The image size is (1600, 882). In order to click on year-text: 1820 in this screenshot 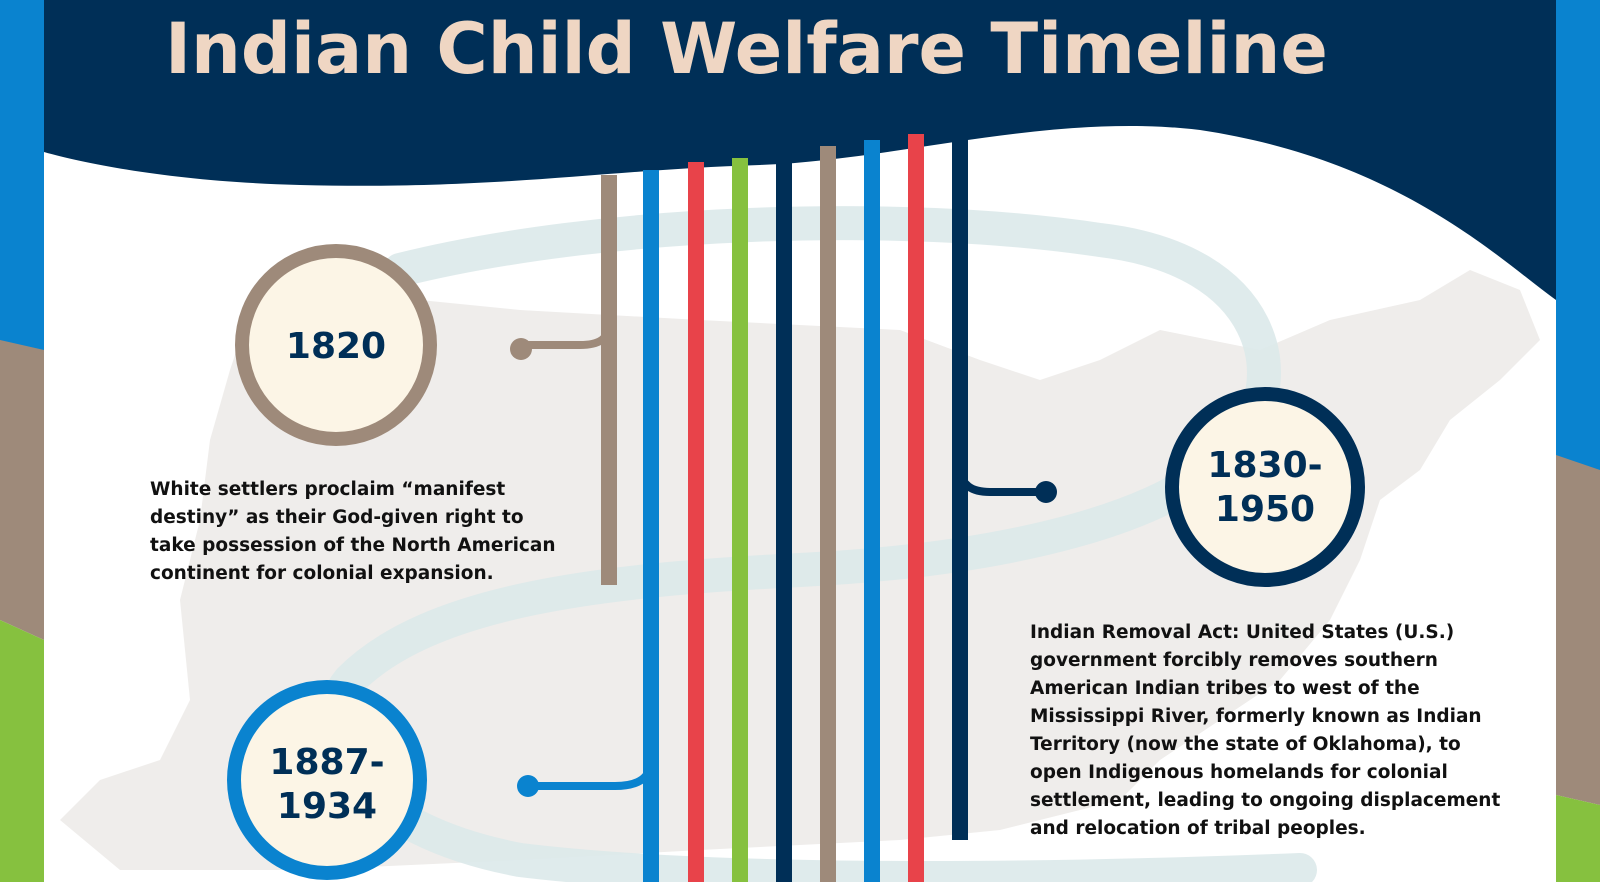, I will do `click(336, 346)`.